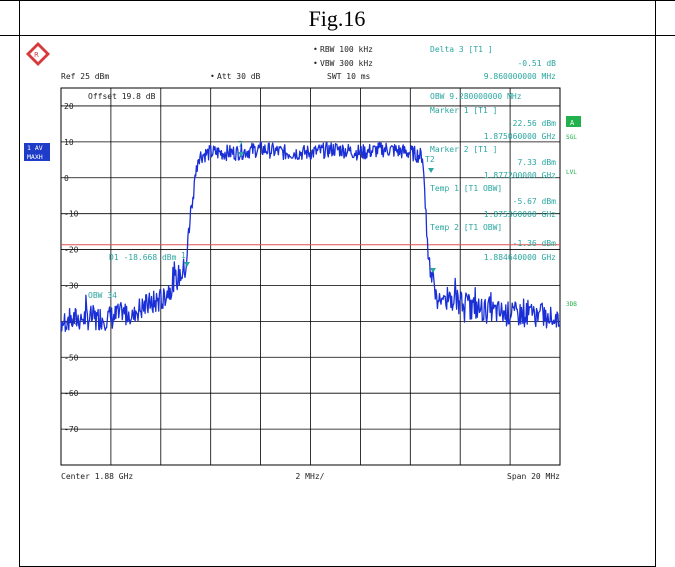  I want to click on svg-text: 1 AV, so click(35, 148).